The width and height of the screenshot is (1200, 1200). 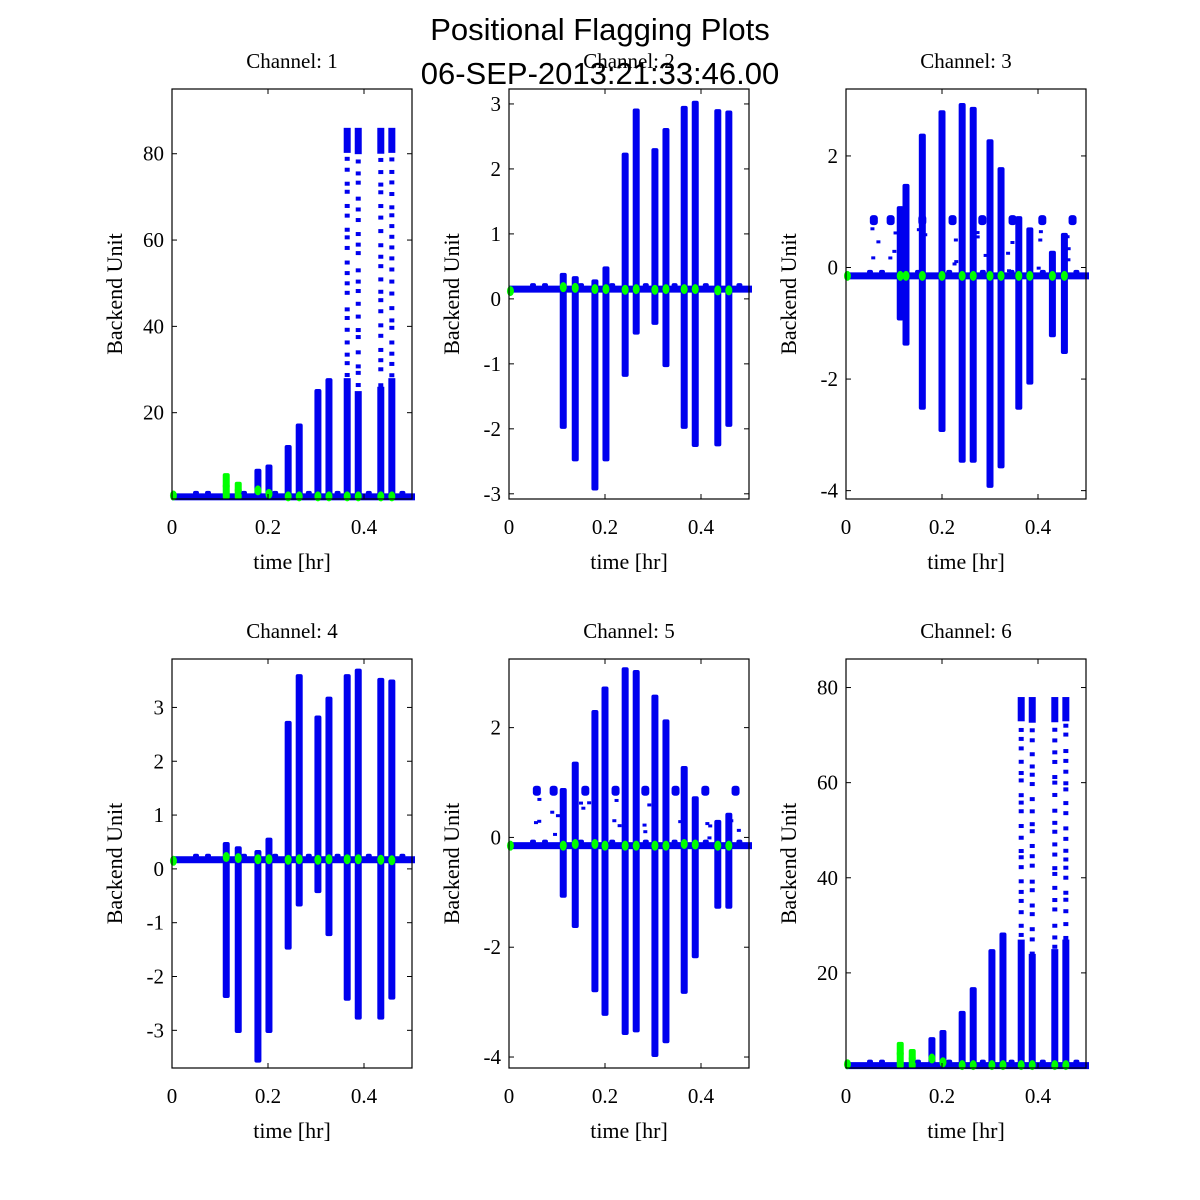 I want to click on y-tick-label: 60, so click(x=153, y=240).